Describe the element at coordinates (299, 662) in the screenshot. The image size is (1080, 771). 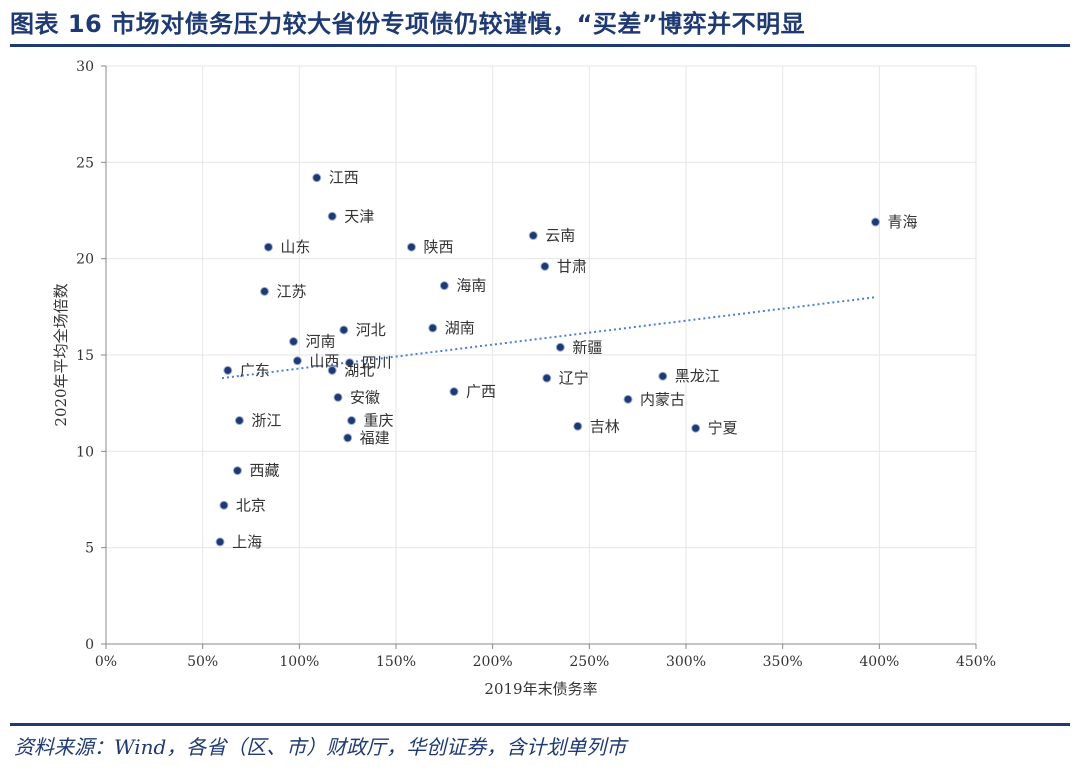
I see `x-tick-label: 100%` at that location.